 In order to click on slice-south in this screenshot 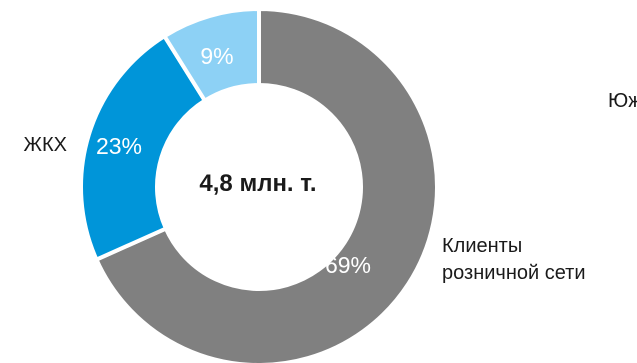, I will do `click(211, 55)`.